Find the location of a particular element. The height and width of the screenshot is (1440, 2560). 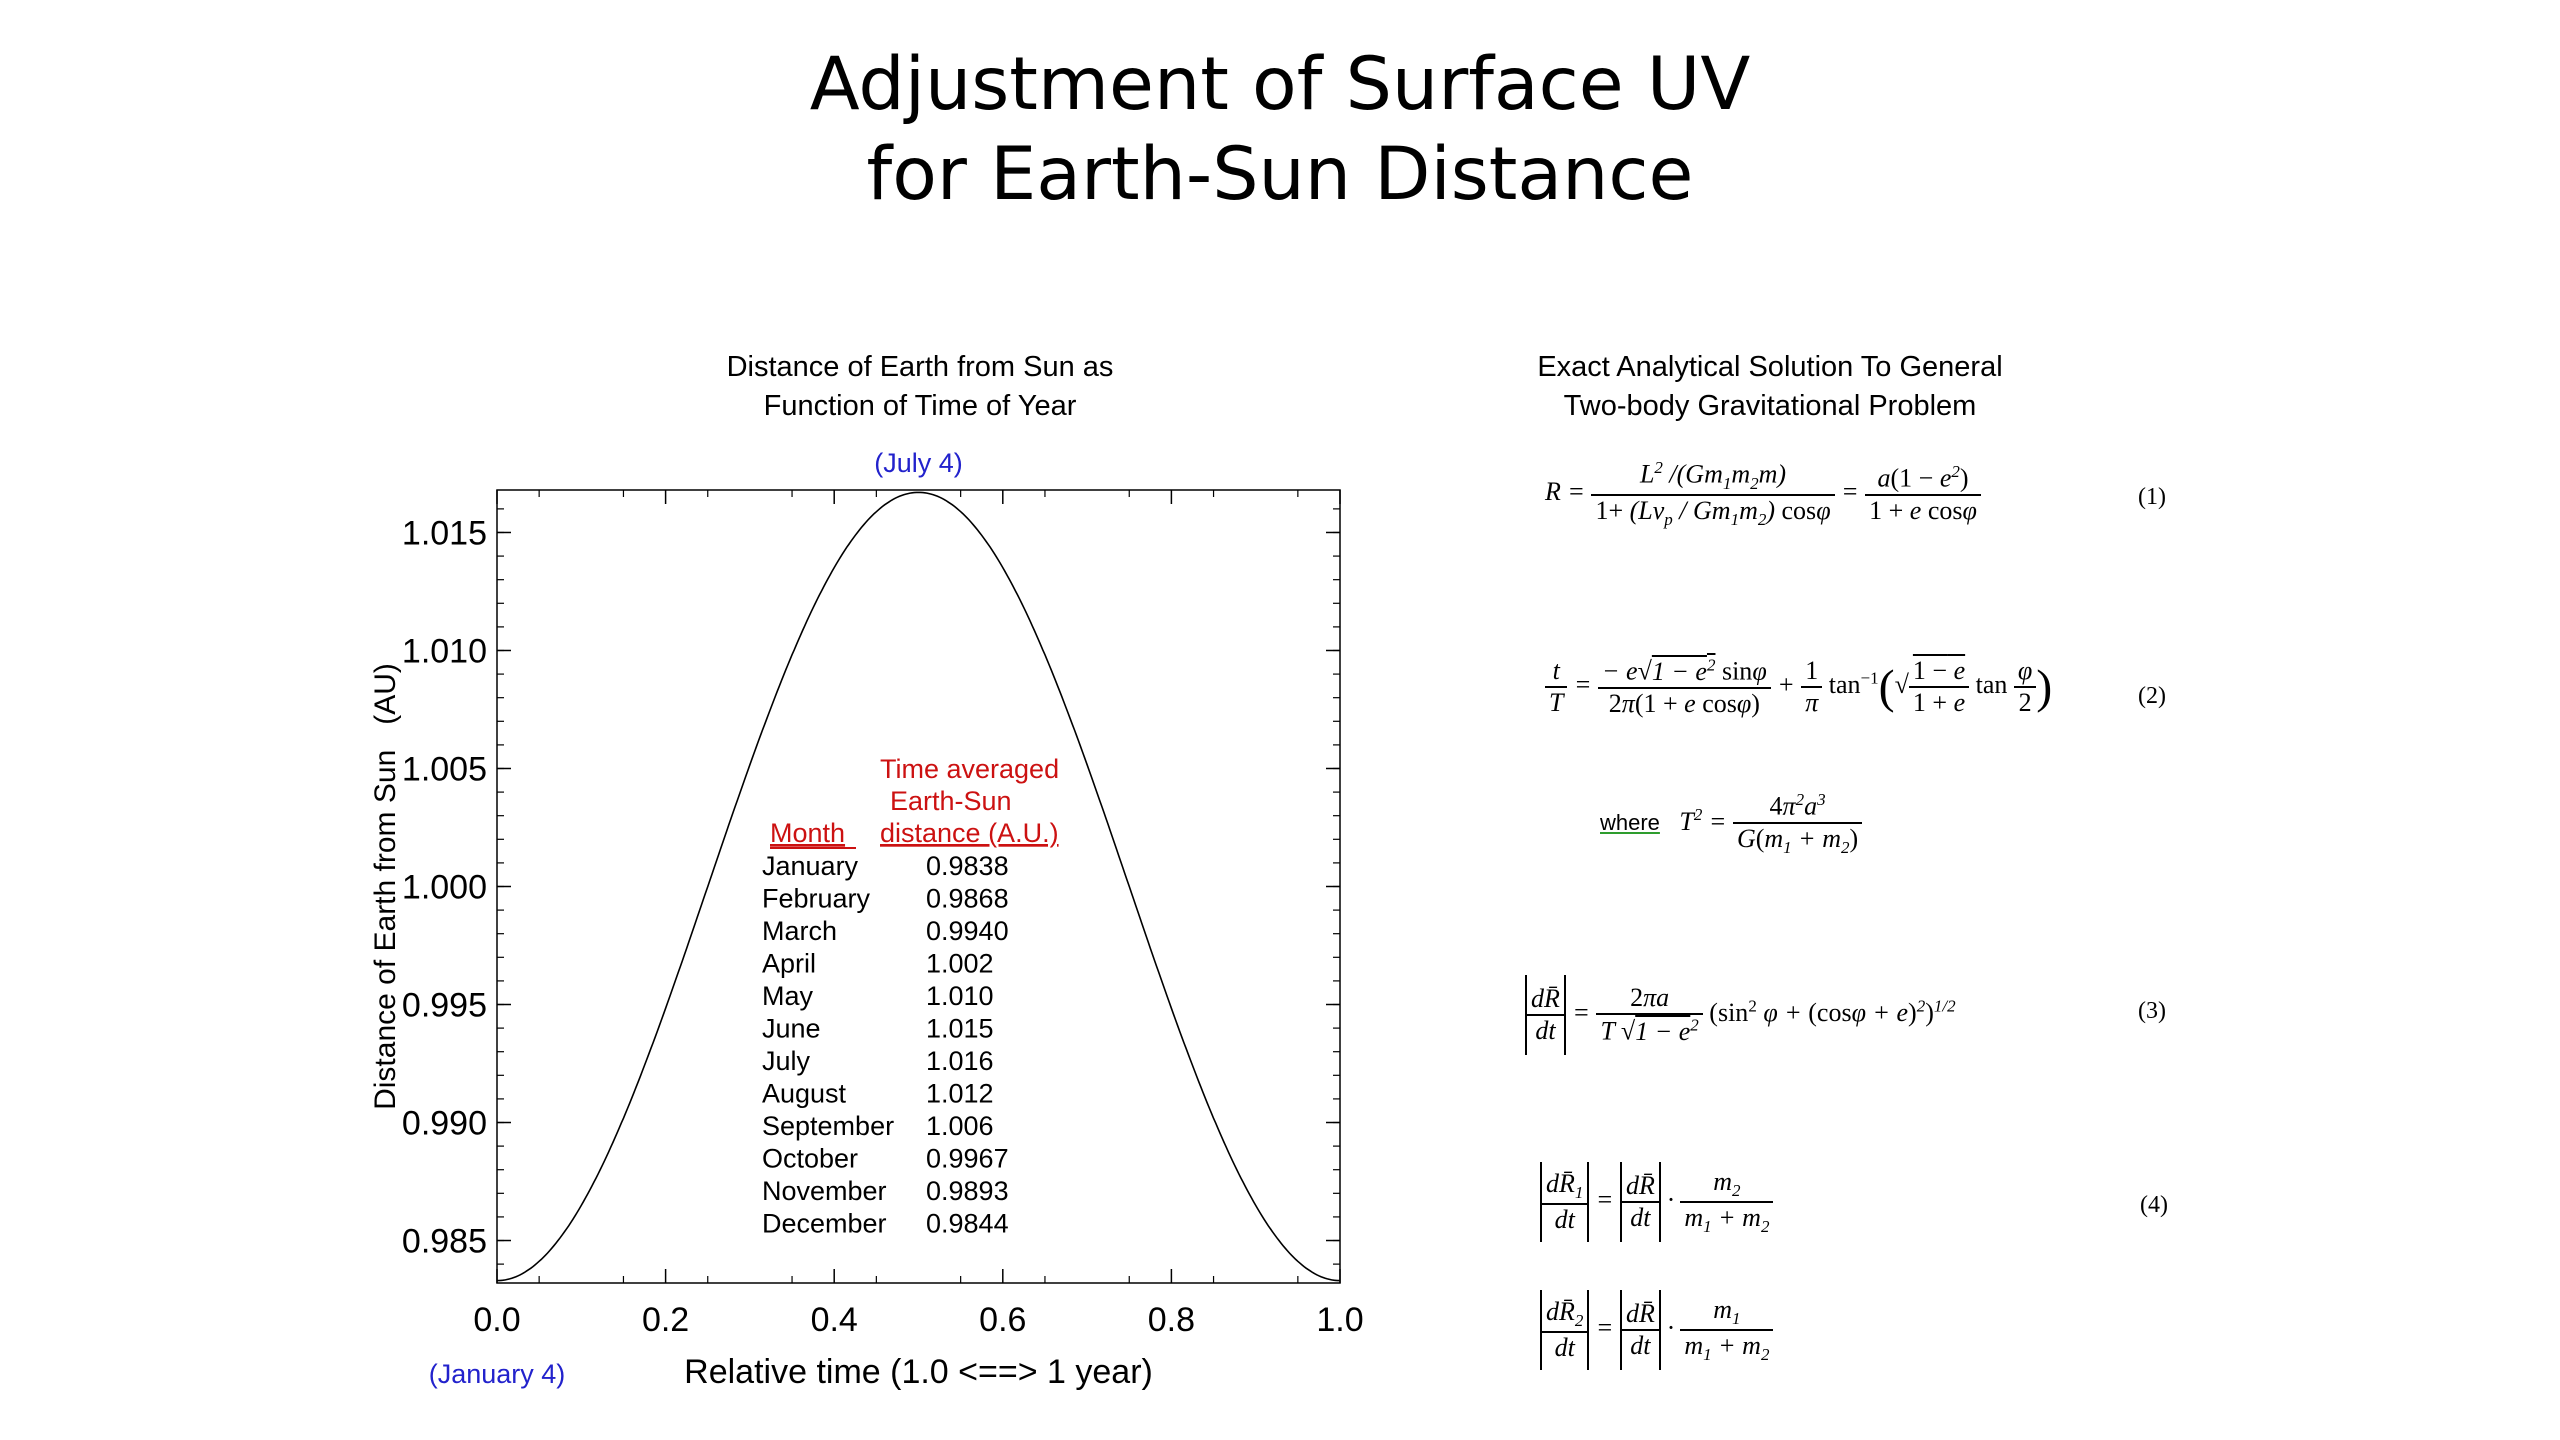

table-value: 1.012 is located at coordinates (960, 1094).